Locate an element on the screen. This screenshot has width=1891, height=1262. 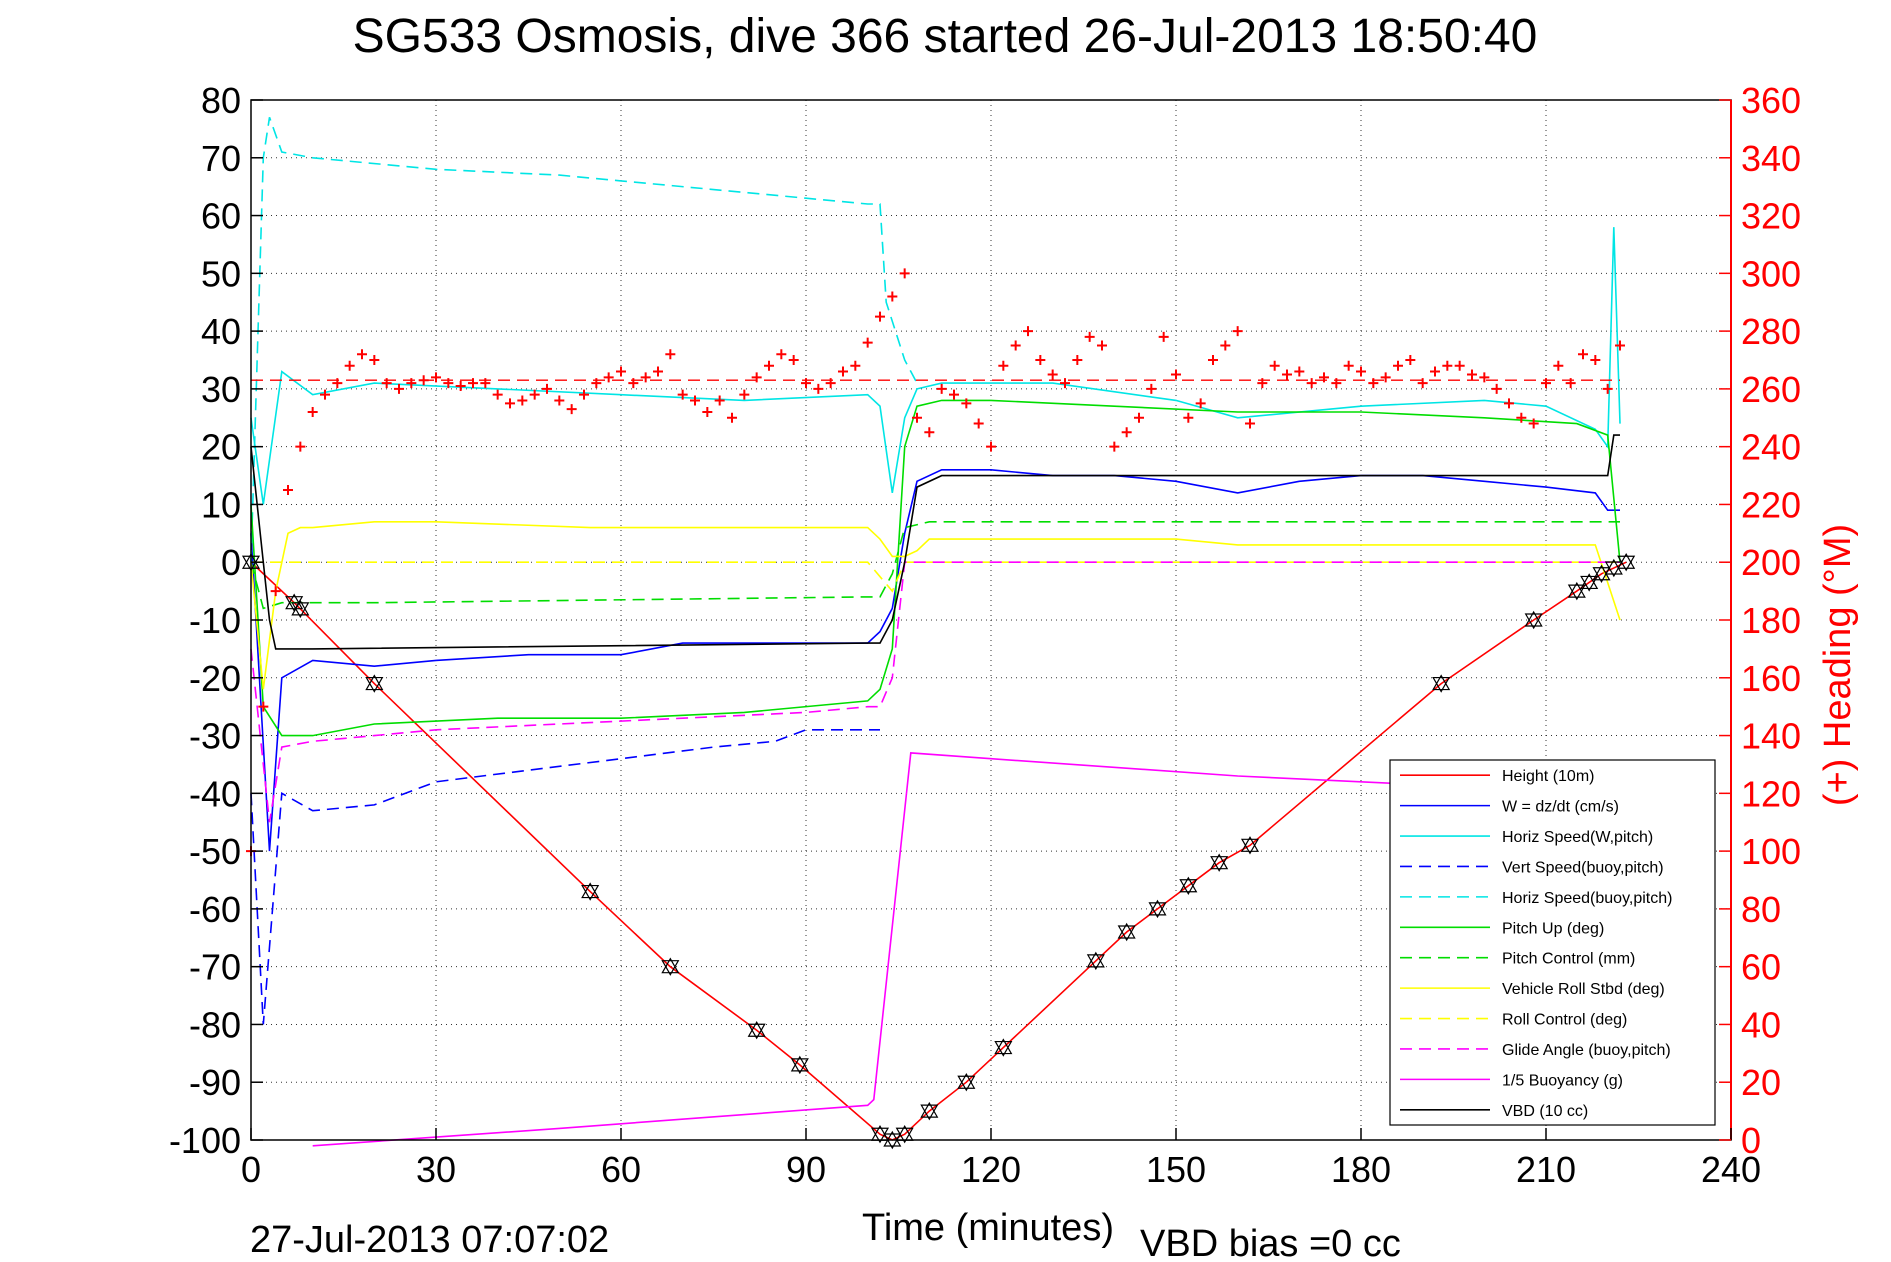
y-right-tick-label: 360 is located at coordinates (1771, 100).